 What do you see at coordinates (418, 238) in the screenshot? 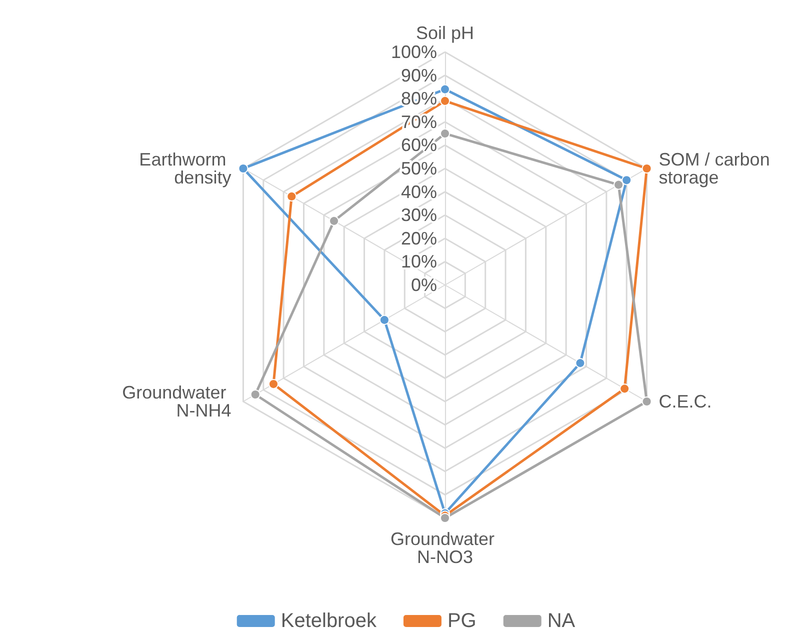
I see `y-tick-label: 20%` at bounding box center [418, 238].